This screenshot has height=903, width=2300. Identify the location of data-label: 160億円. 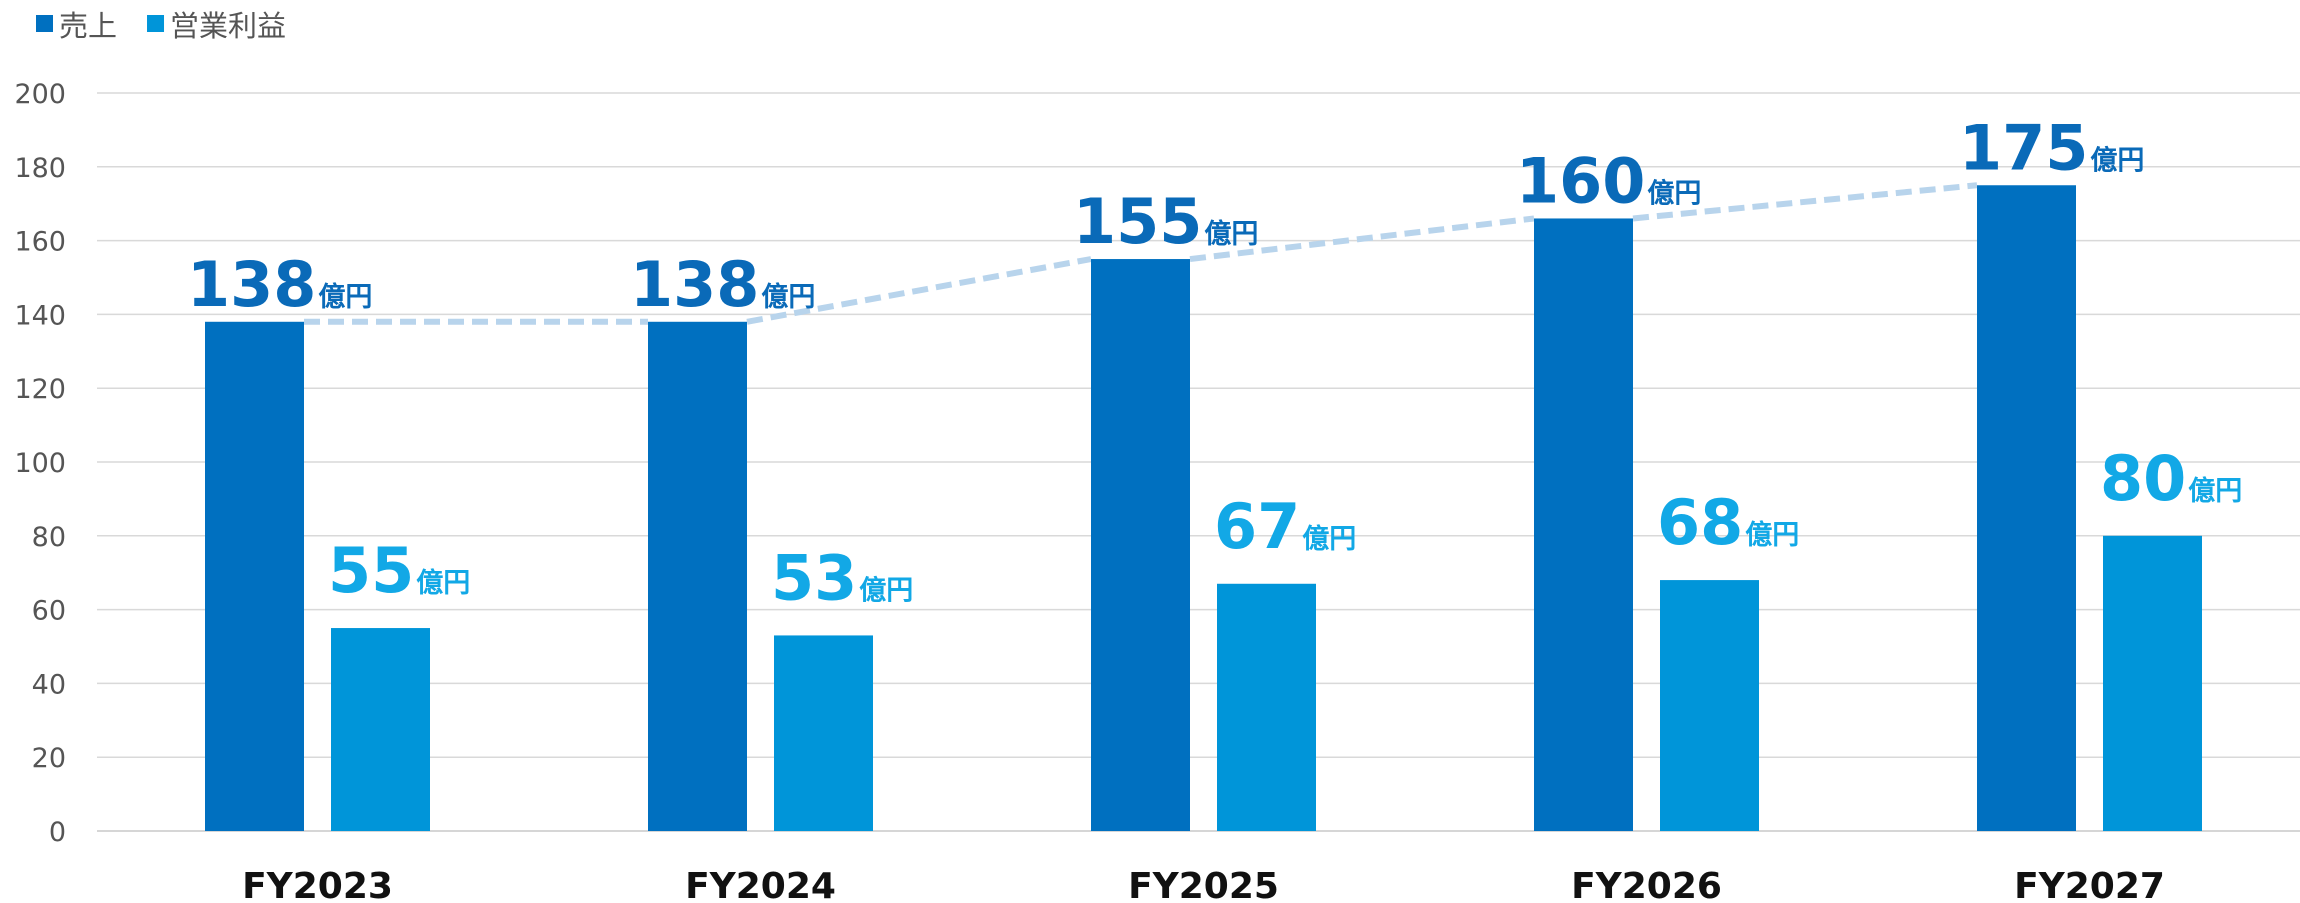
(1608, 180).